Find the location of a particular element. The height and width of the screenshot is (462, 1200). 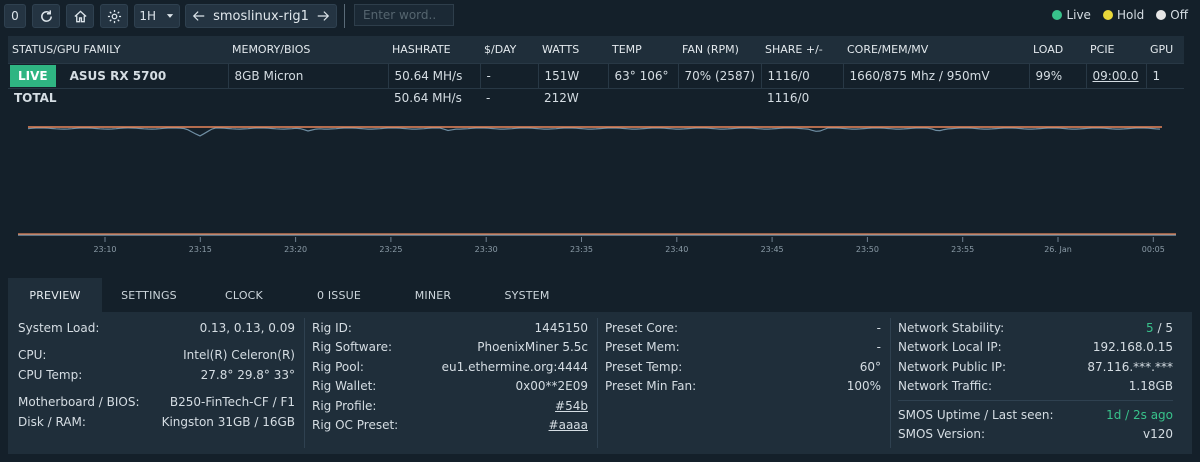

col-header: GPU is located at coordinates (1165, 49).